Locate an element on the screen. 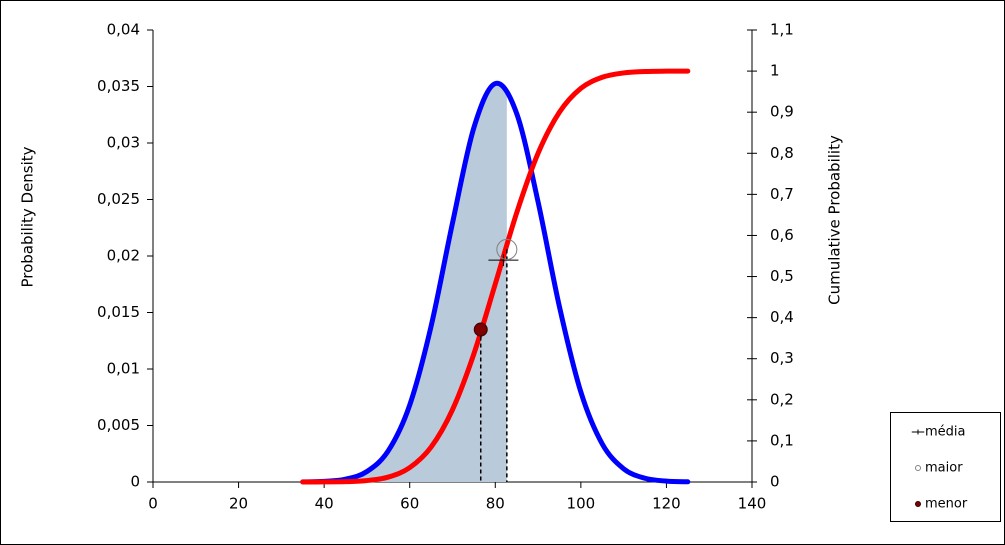 The height and width of the screenshot is (545, 1005). y2-tick-label: 0,6 is located at coordinates (782, 235).